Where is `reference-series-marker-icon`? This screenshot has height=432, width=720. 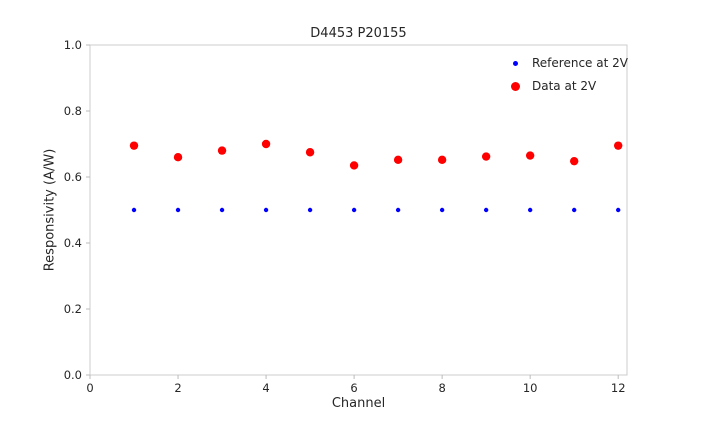
reference-series-marker-icon is located at coordinates (515, 63).